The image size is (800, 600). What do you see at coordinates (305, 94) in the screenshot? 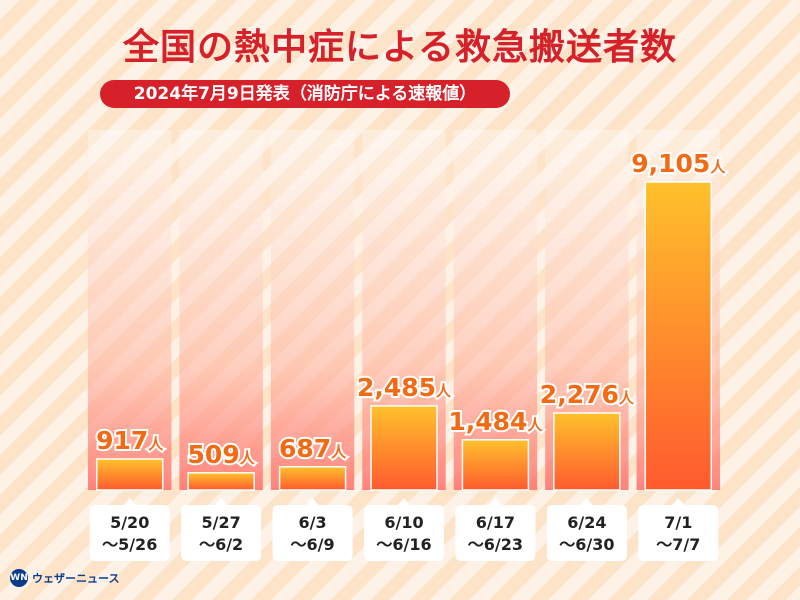
I see `chart-subtitle: 2024年7月9日発表（消防庁による速報値）` at bounding box center [305, 94].